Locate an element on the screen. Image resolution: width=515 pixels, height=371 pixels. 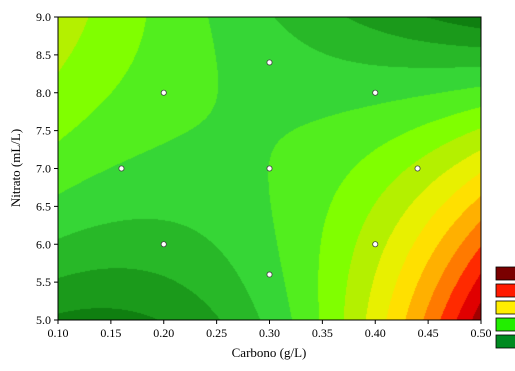
y-tick-label: 6.0 is located at coordinates (43, 244).